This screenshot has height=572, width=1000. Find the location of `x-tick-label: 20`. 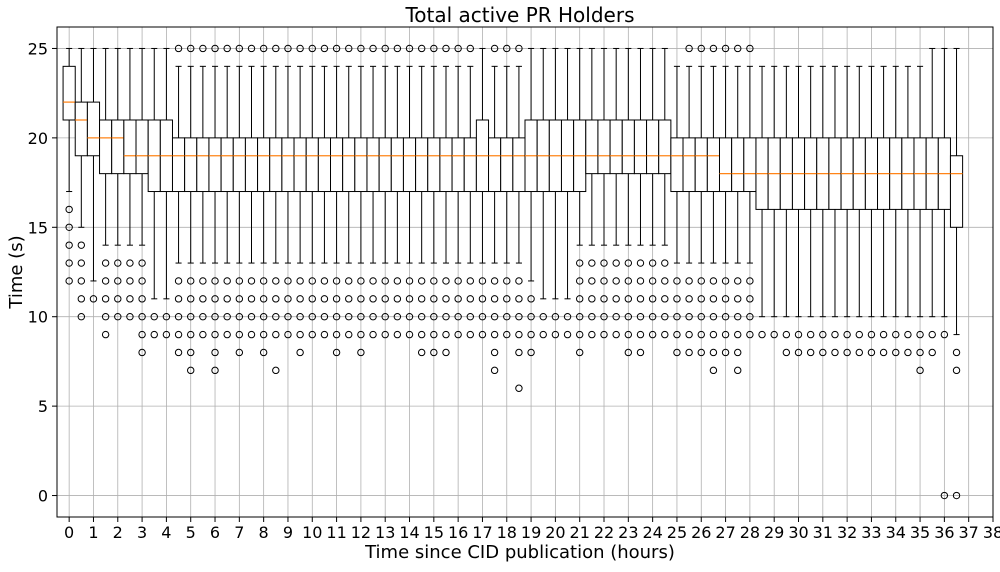

x-tick-label: 20 is located at coordinates (555, 532).